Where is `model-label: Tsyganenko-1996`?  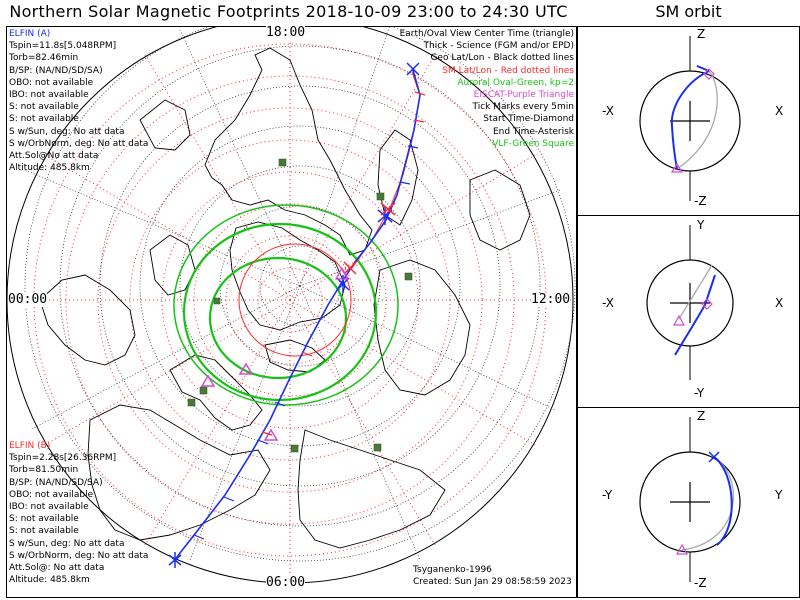 model-label: Tsyganenko-1996 is located at coordinates (452, 570).